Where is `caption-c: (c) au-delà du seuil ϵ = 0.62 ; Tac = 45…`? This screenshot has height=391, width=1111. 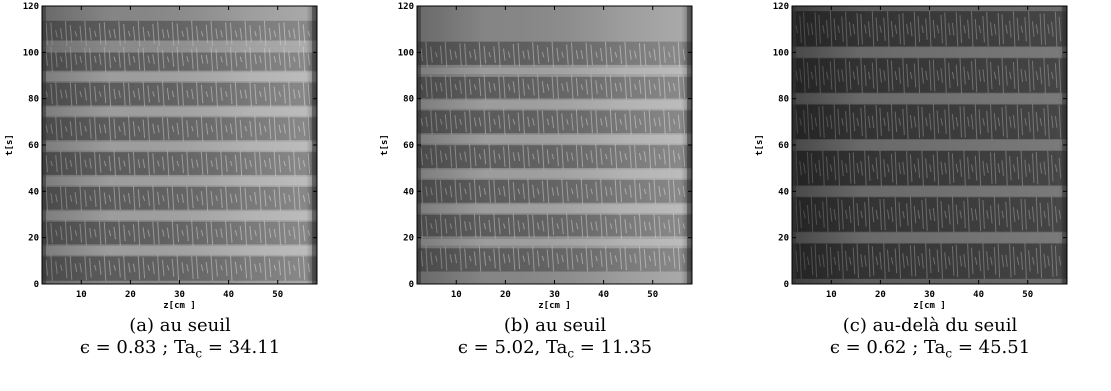 caption-c: (c) au-delà du seuil ϵ = 0.62 ; Tac = 45… is located at coordinates (930, 340).